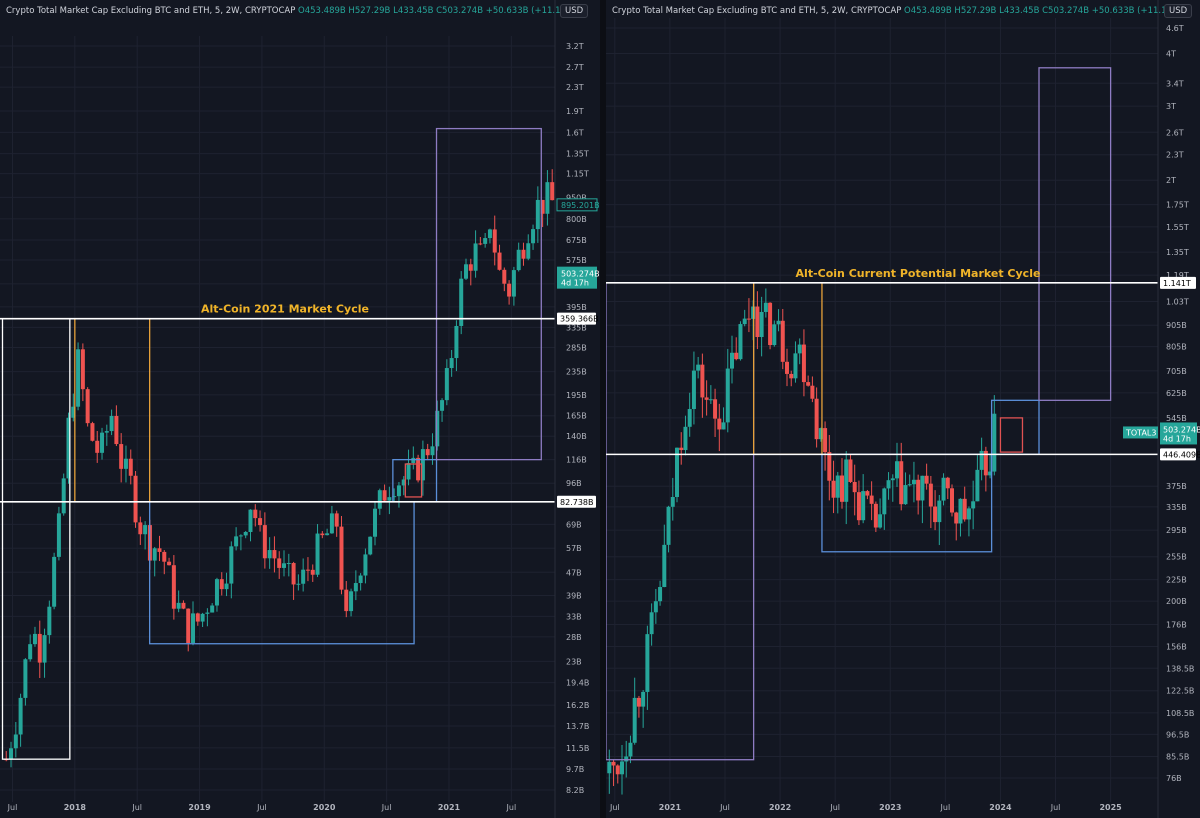 This screenshot has width=1200, height=818. I want to click on y-tick-label: 905B, so click(1176, 325).